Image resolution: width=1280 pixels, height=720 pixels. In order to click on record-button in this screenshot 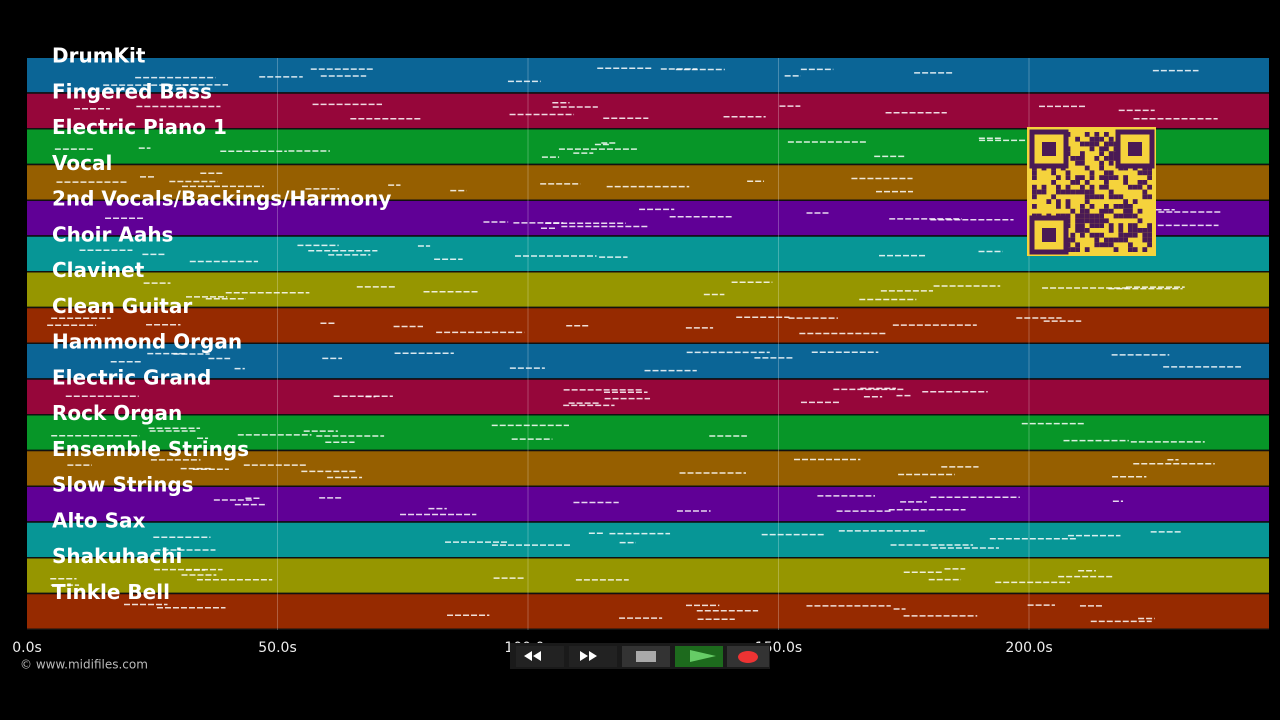, I will do `click(748, 656)`.